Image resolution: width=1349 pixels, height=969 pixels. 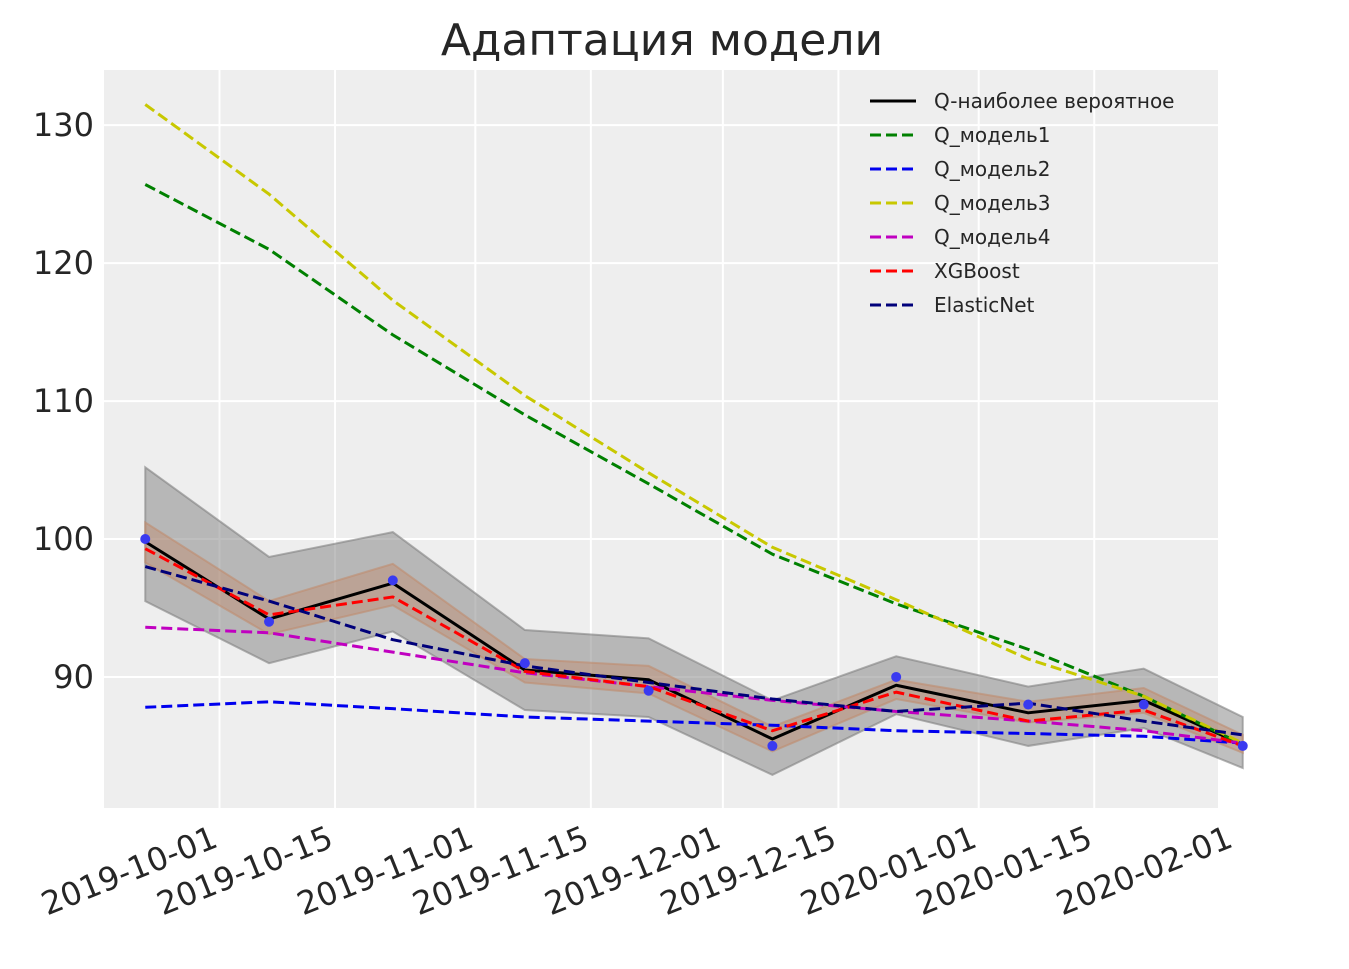 I want to click on y-tick-label: 130, so click(x=63, y=125).